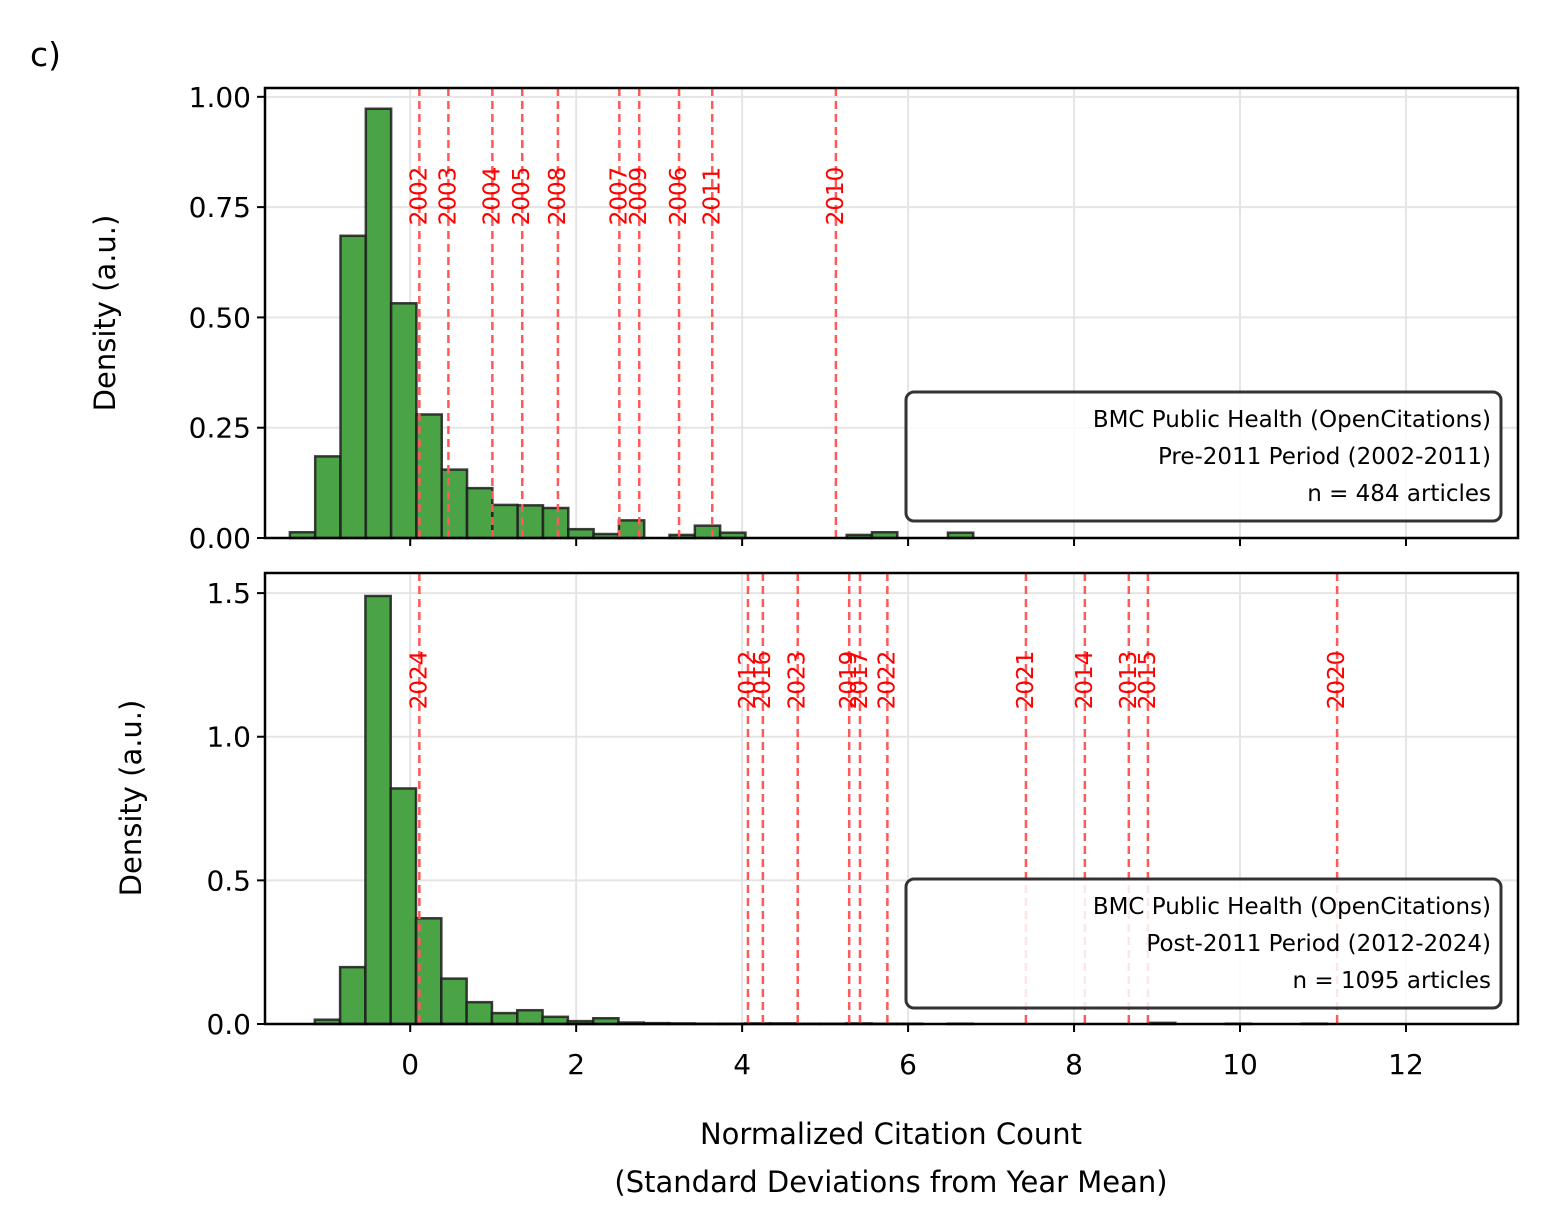 This screenshot has height=1232, width=1546. I want to click on legend-line: n = 1095 articles, so click(1392, 981).